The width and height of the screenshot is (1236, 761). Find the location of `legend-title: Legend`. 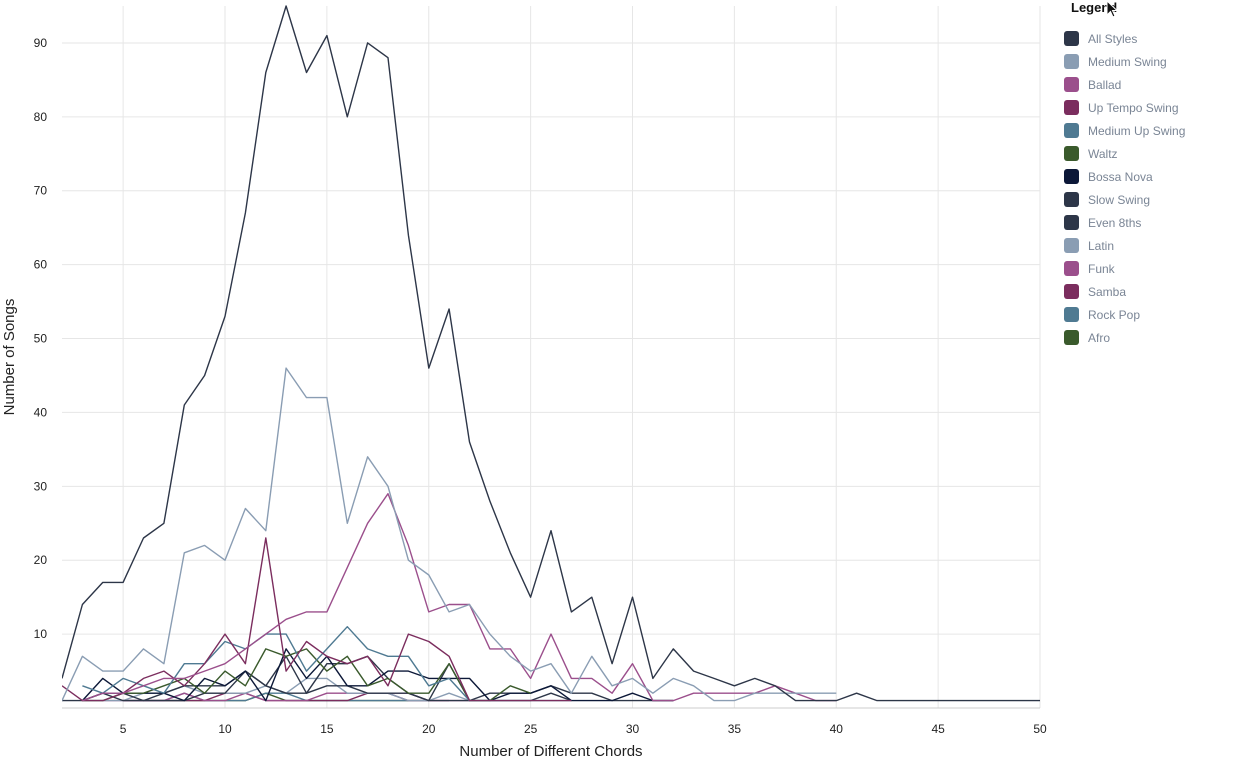

legend-title: Legend is located at coordinates (1094, 7).